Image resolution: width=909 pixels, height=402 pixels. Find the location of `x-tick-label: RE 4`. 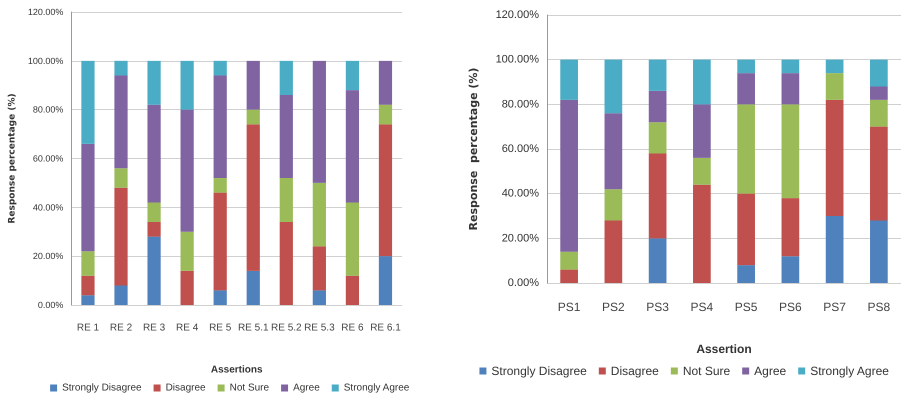

x-tick-label: RE 4 is located at coordinates (187, 328).